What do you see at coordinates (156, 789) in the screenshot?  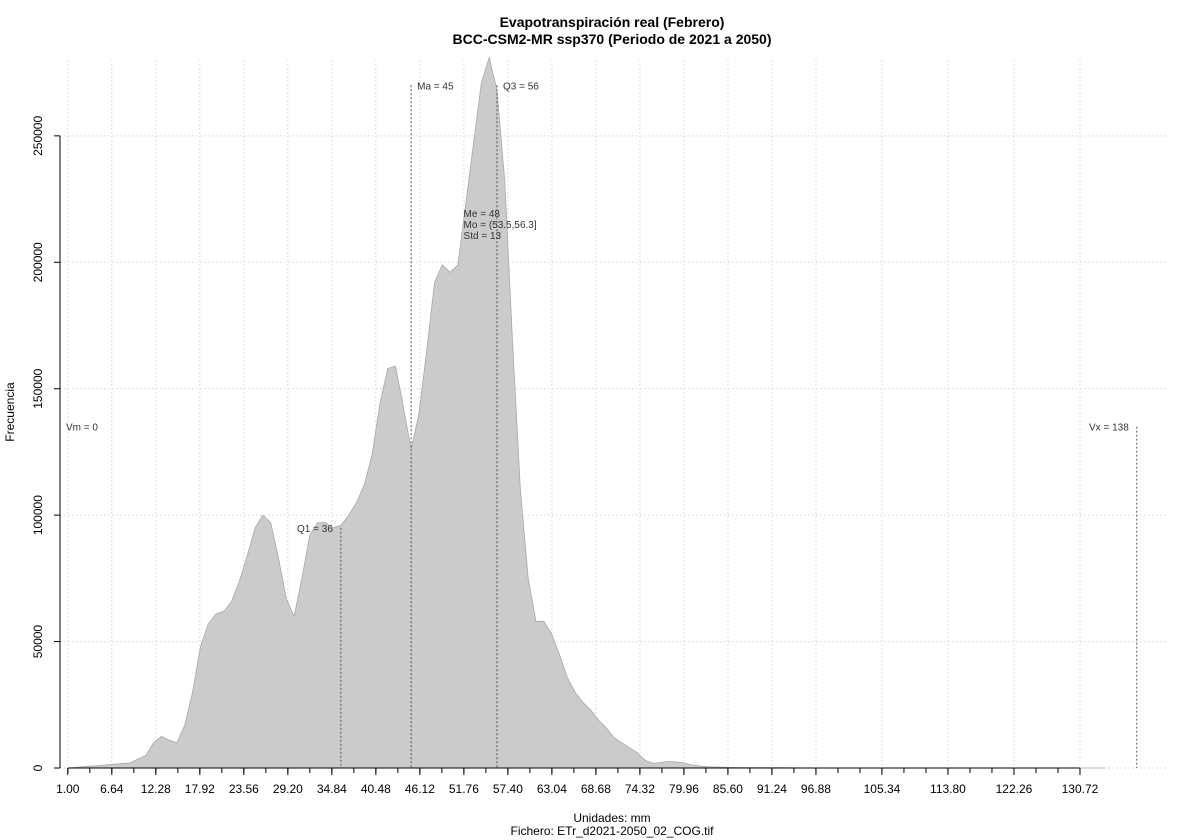 I see `x-tick-label-2: 12.28` at bounding box center [156, 789].